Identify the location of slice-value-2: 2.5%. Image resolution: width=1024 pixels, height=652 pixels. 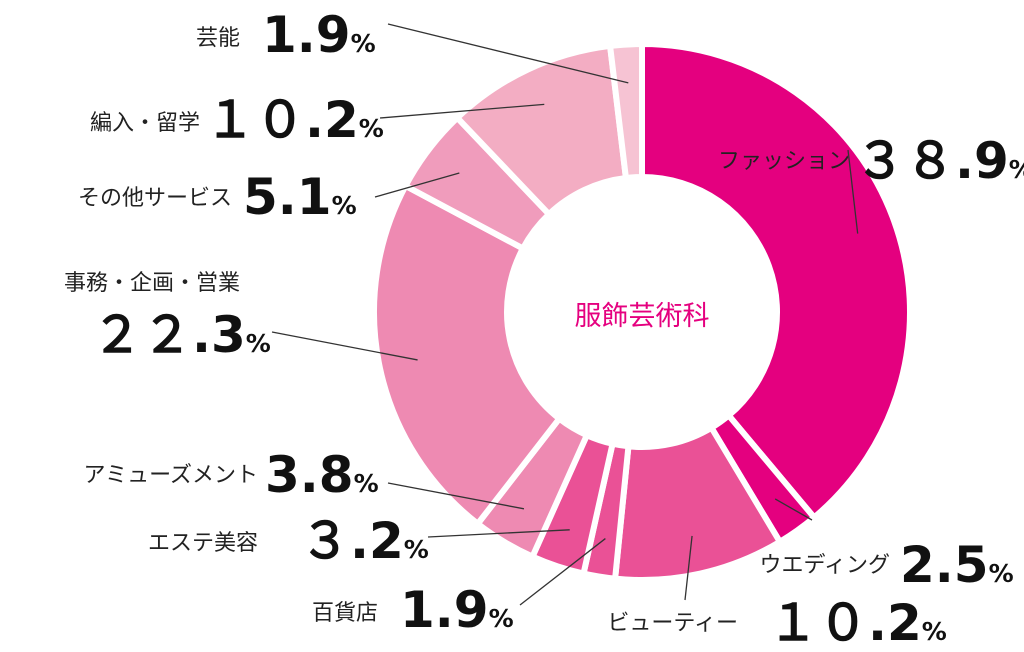
(957, 565).